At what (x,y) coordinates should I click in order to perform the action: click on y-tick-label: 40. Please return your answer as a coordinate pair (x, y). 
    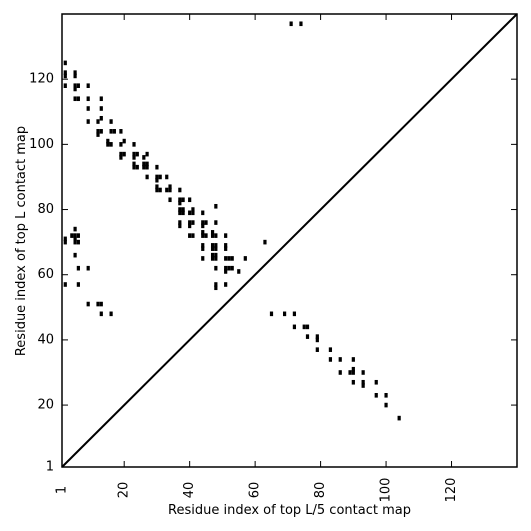
    Looking at the image, I should click on (45, 339).